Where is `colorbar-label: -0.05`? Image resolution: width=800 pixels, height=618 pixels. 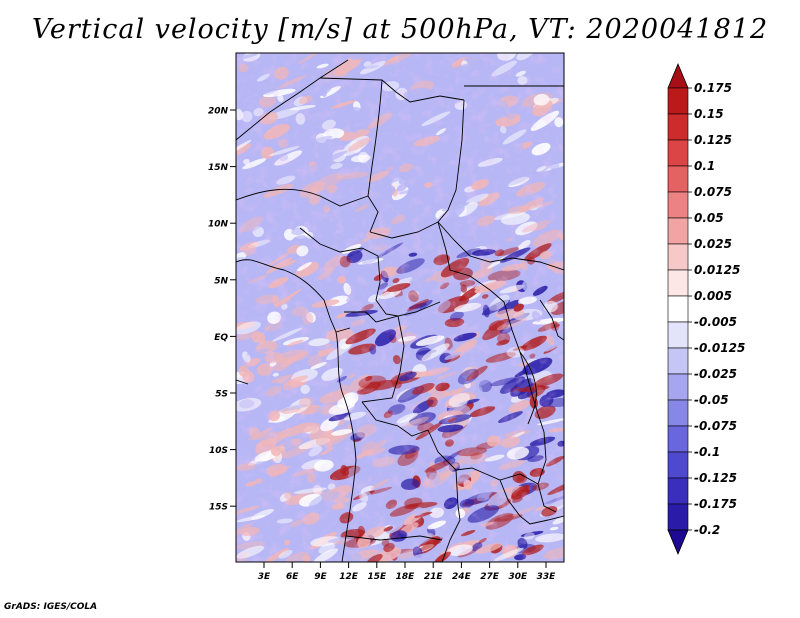 colorbar-label: -0.05 is located at coordinates (711, 400).